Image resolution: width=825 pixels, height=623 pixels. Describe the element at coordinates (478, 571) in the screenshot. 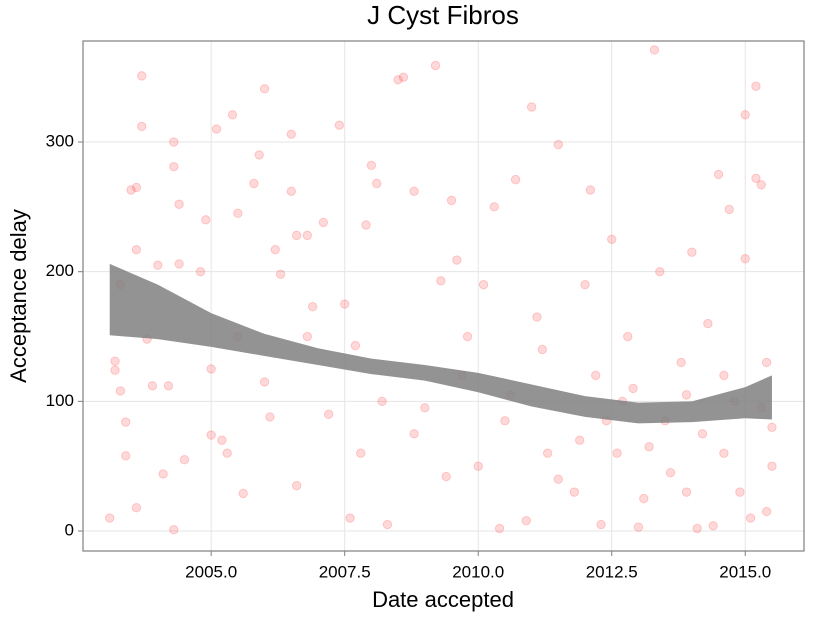

I see `x-tick-label: 2010.0` at that location.